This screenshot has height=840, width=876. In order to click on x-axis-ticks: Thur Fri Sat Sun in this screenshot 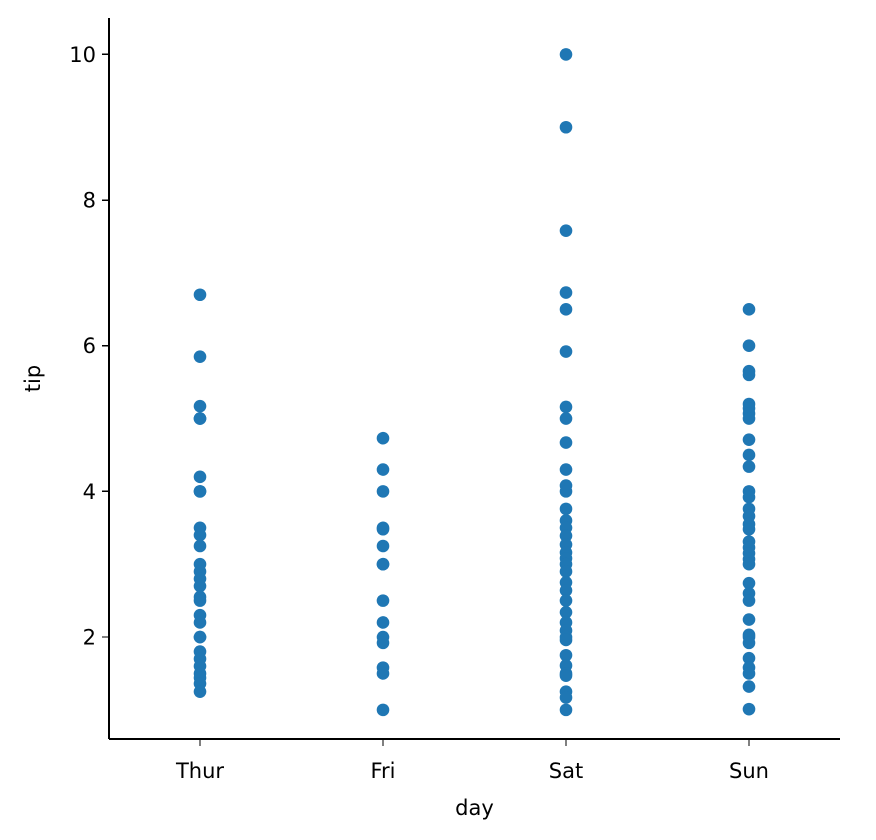, I will do `click(472, 761)`.